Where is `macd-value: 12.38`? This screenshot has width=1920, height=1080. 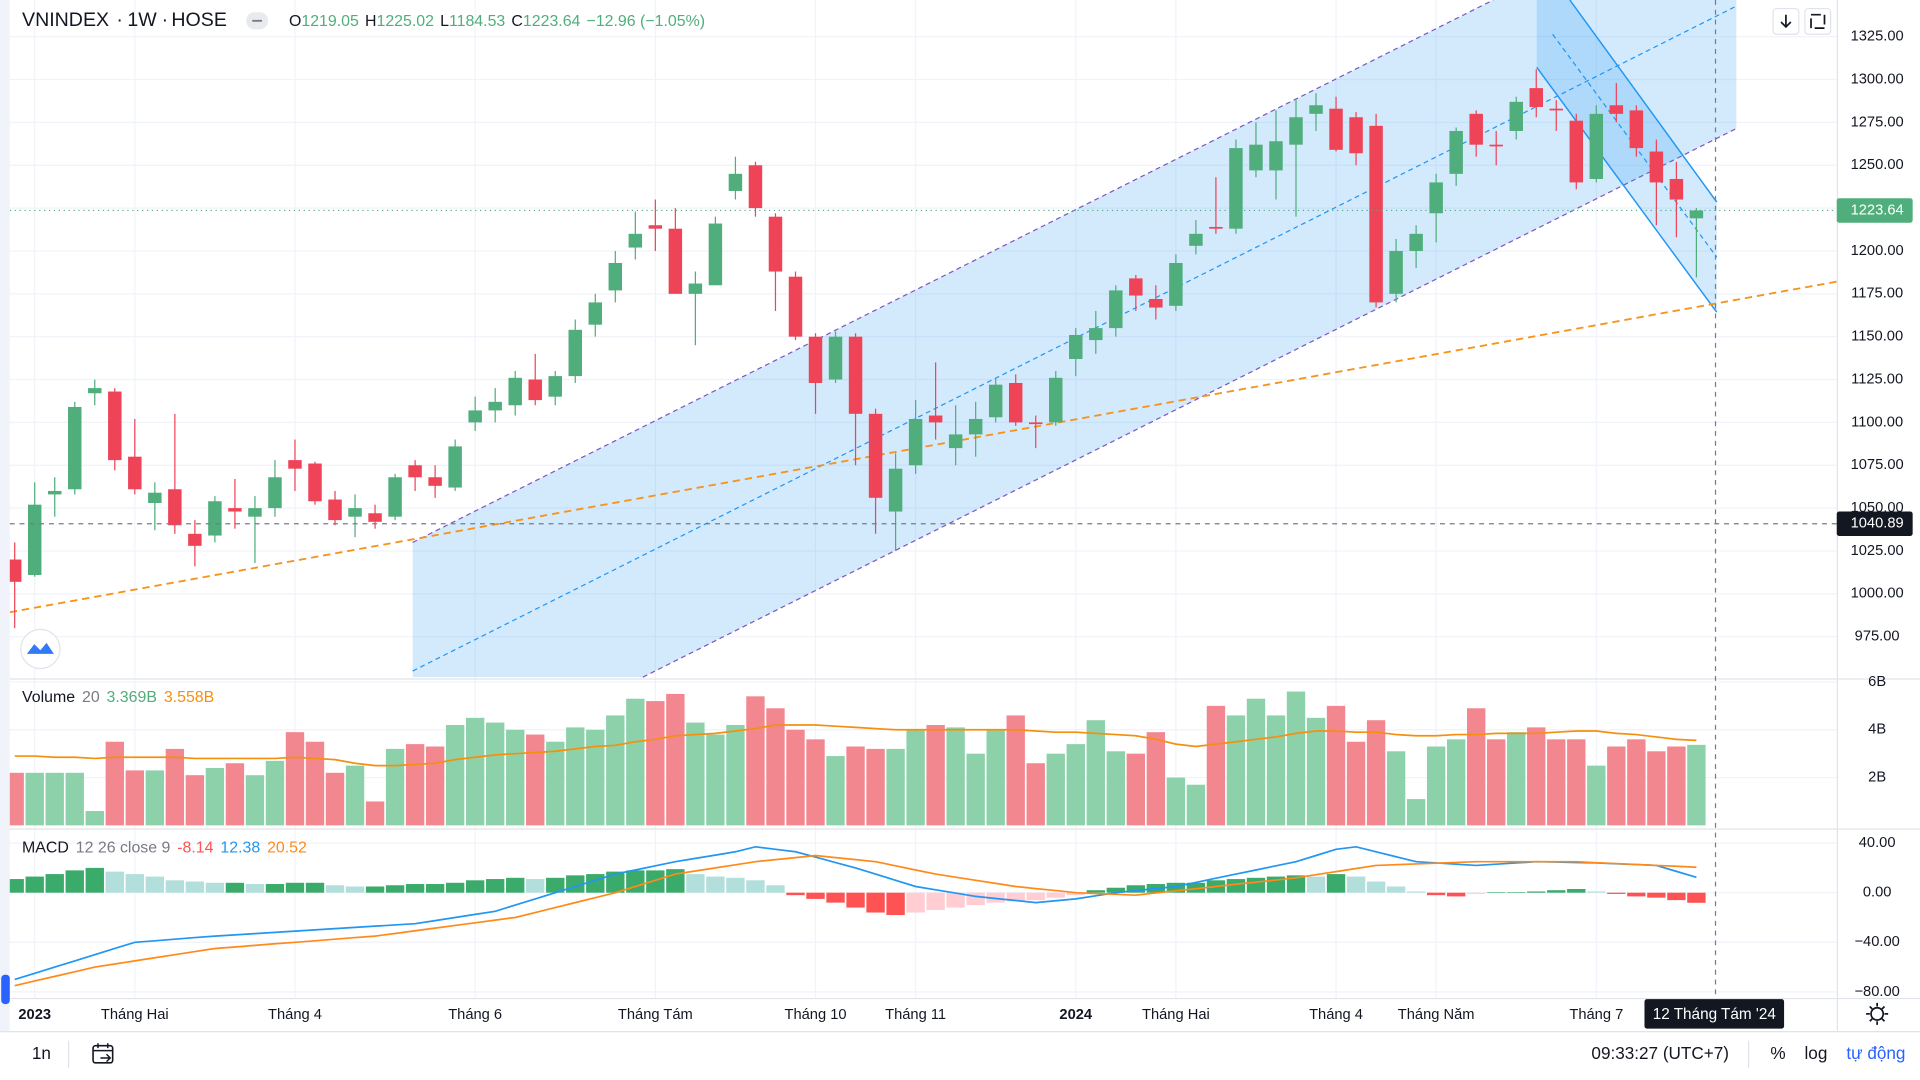 macd-value: 12.38 is located at coordinates (240, 848).